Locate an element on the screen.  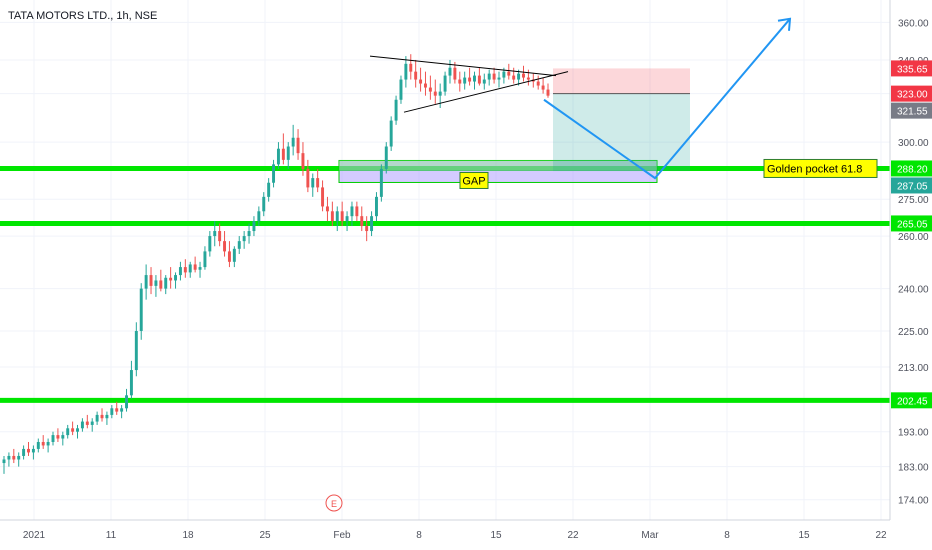
target-zone is located at coordinates (621, 132).